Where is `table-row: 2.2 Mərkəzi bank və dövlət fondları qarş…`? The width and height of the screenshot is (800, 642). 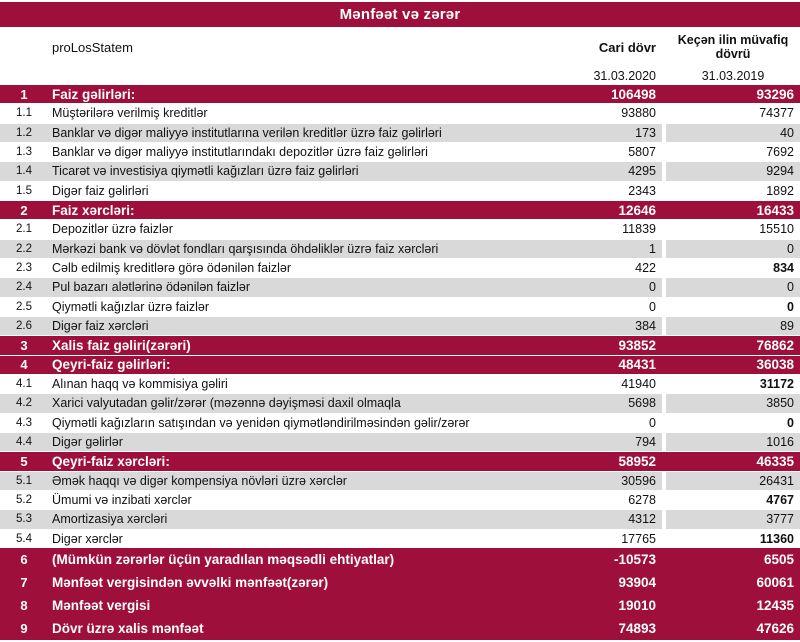
table-row: 2.2 Mərkəzi bank və dövlət fondları qarş… is located at coordinates (400, 248).